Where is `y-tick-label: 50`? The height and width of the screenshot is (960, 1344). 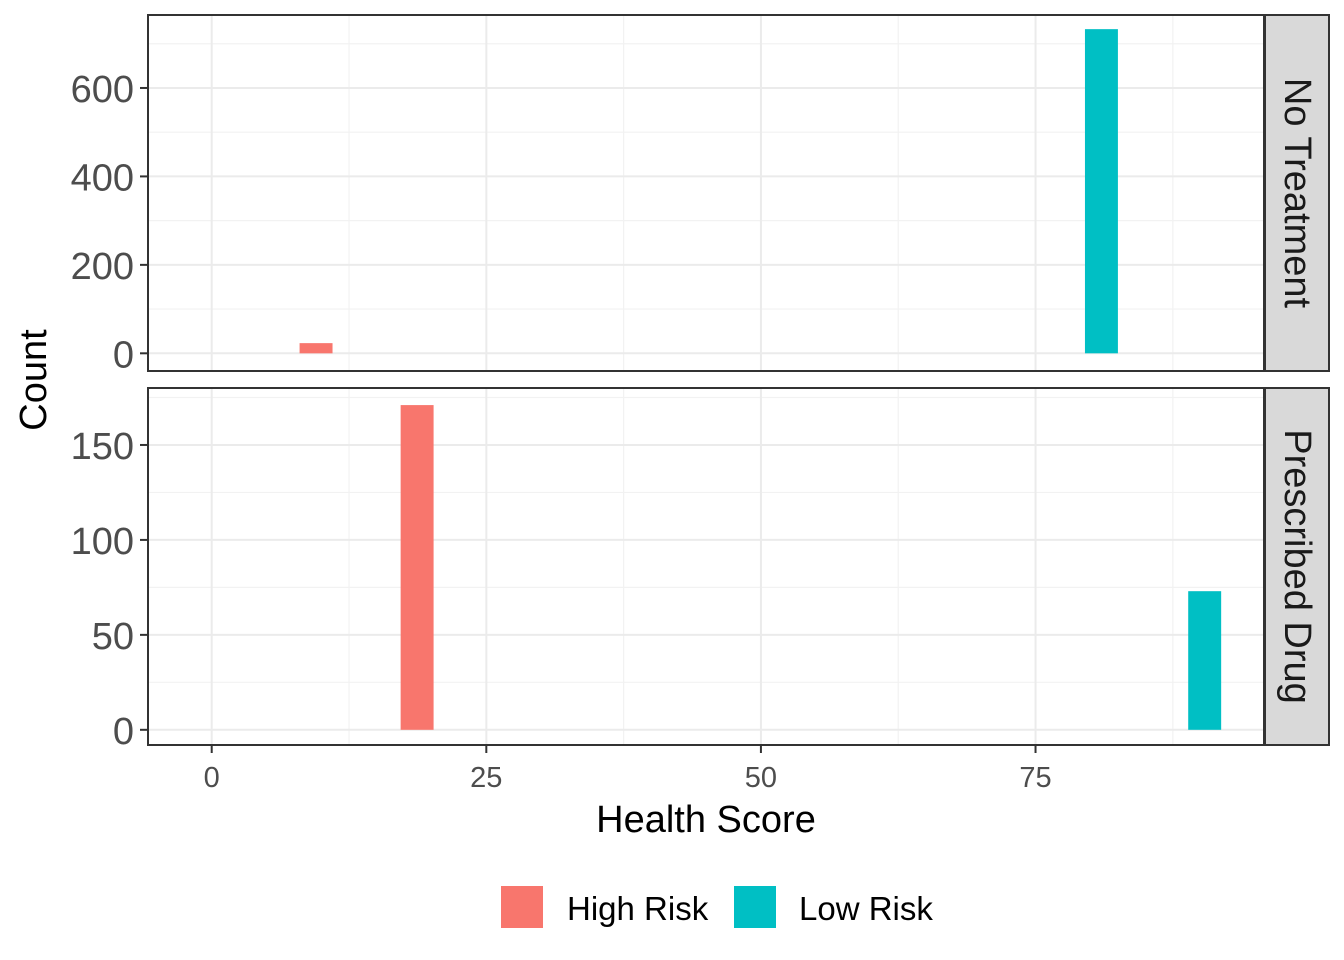
y-tick-label: 50 is located at coordinates (113, 637).